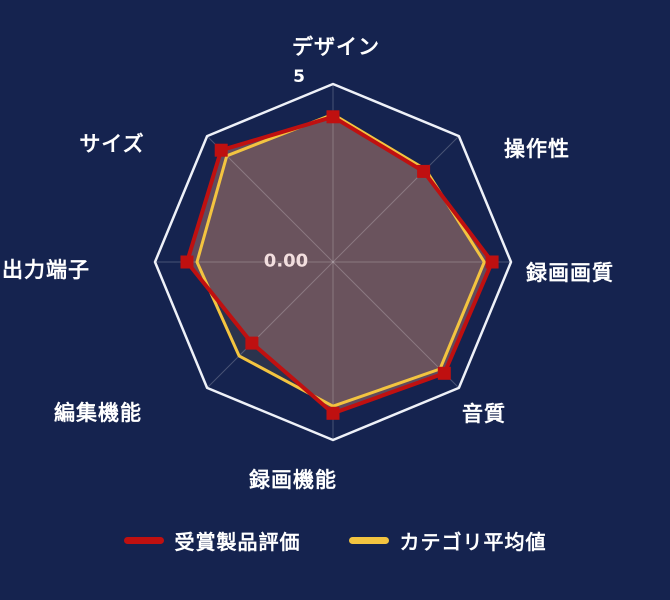 The image size is (670, 600). What do you see at coordinates (286, 261) in the screenshot?
I see `radial-tick-center: 0.00` at bounding box center [286, 261].